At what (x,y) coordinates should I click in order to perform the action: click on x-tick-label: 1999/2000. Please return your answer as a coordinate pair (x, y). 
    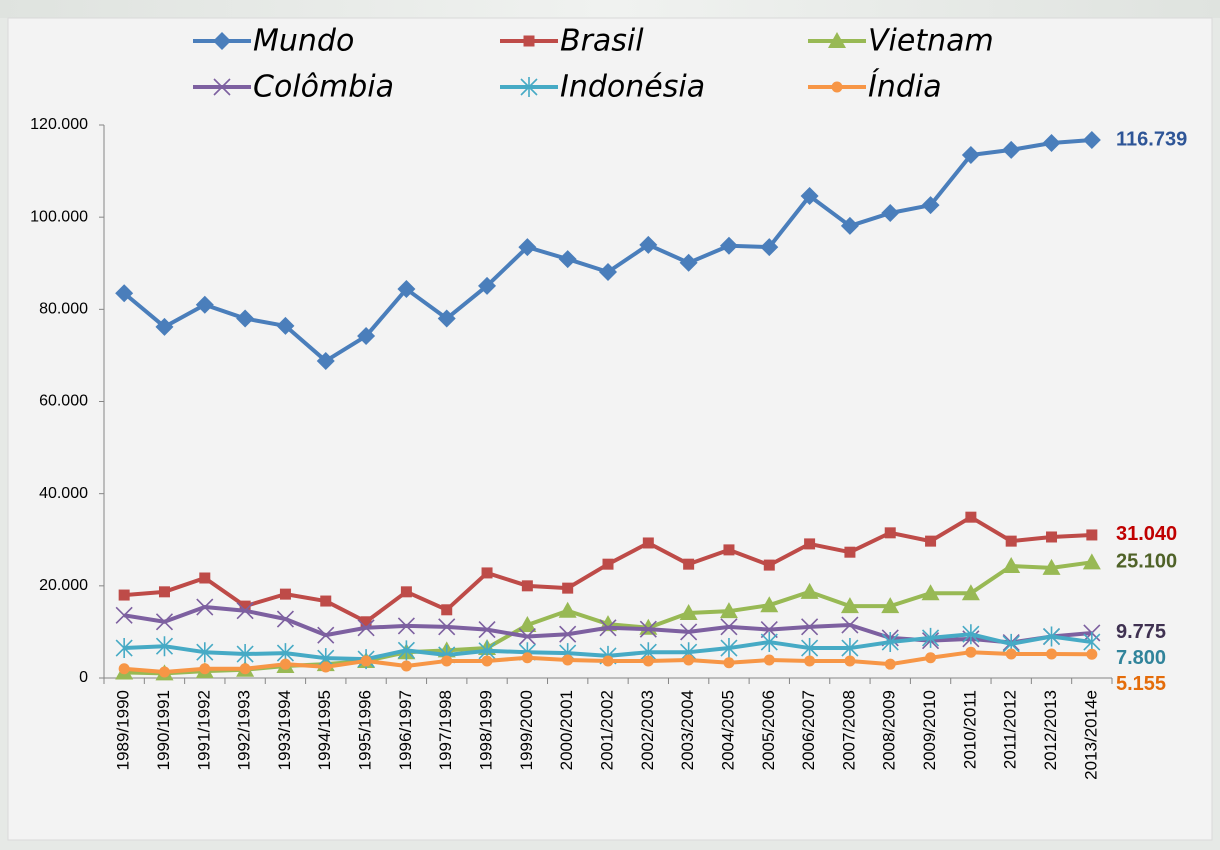
    Looking at the image, I should click on (526, 730).